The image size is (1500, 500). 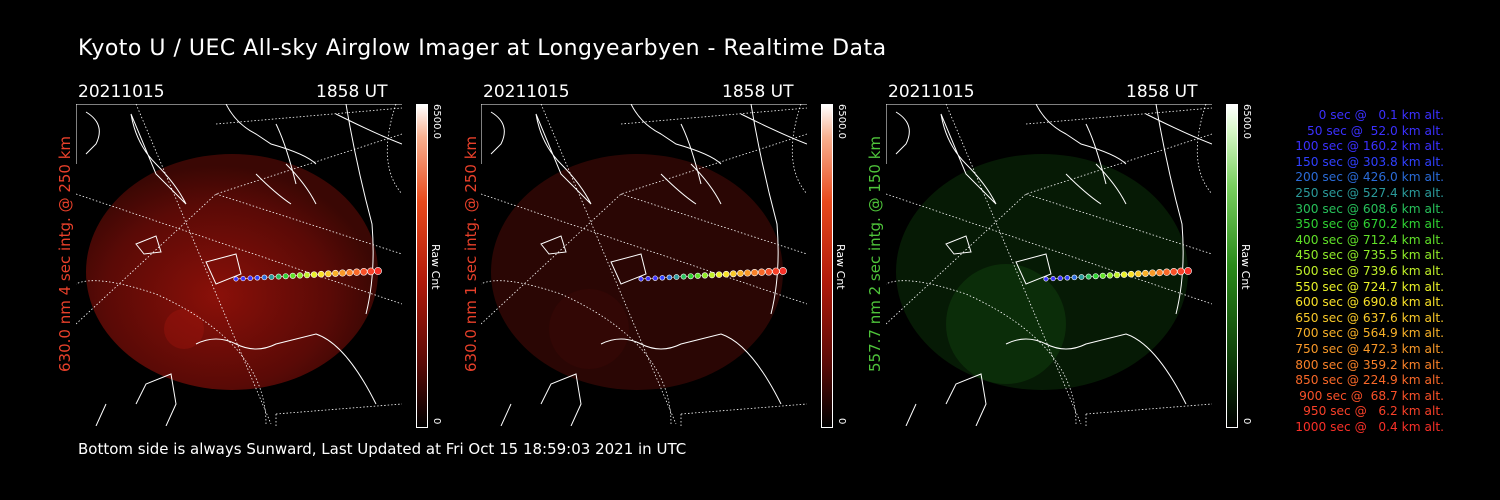 What do you see at coordinates (1369, 348) in the screenshot?
I see `legend-row: 750 sec @ 472.3 km alt.` at bounding box center [1369, 348].